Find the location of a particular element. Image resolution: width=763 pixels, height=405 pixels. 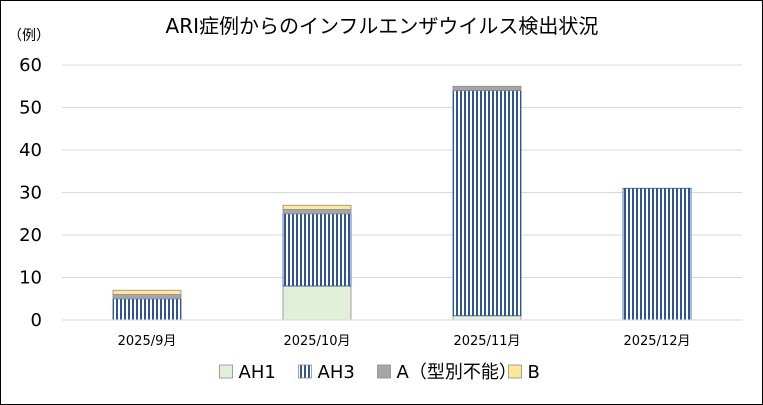

y-tick-label: 50 is located at coordinates (30, 108).